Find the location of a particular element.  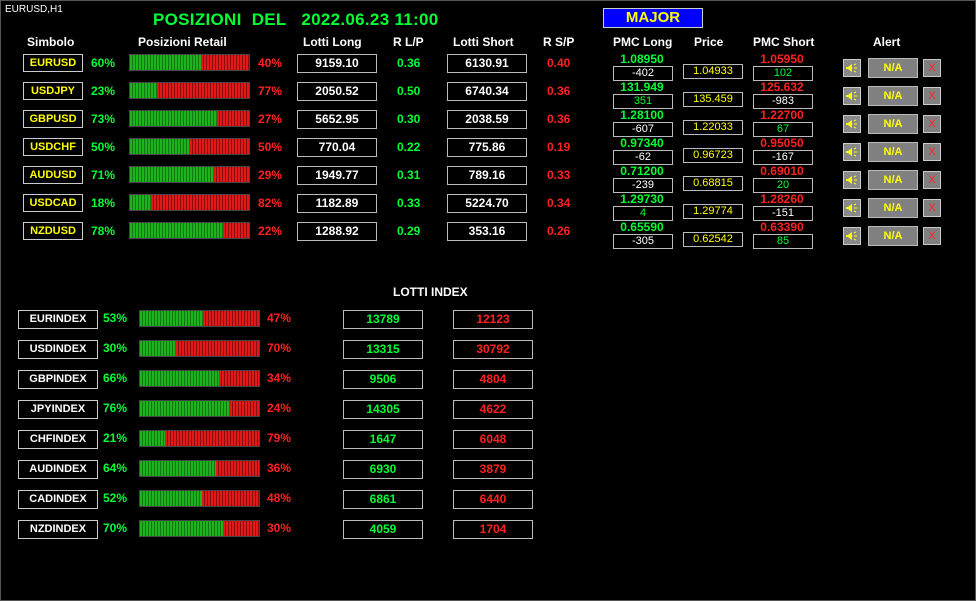

index-symbol-button: JPYINDEX is located at coordinates (58, 409).